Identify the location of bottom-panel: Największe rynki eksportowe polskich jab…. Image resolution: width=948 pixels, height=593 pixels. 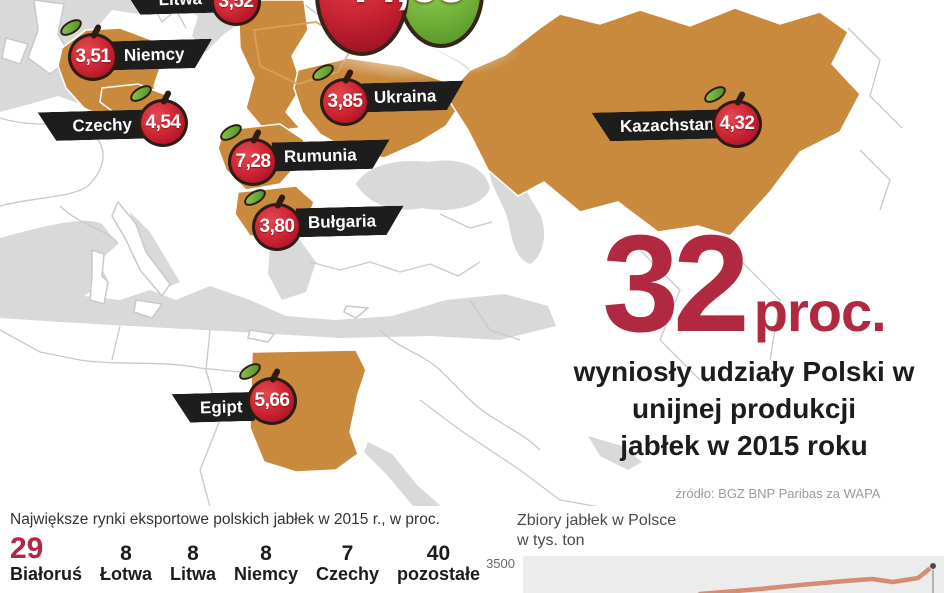
(474, 549).